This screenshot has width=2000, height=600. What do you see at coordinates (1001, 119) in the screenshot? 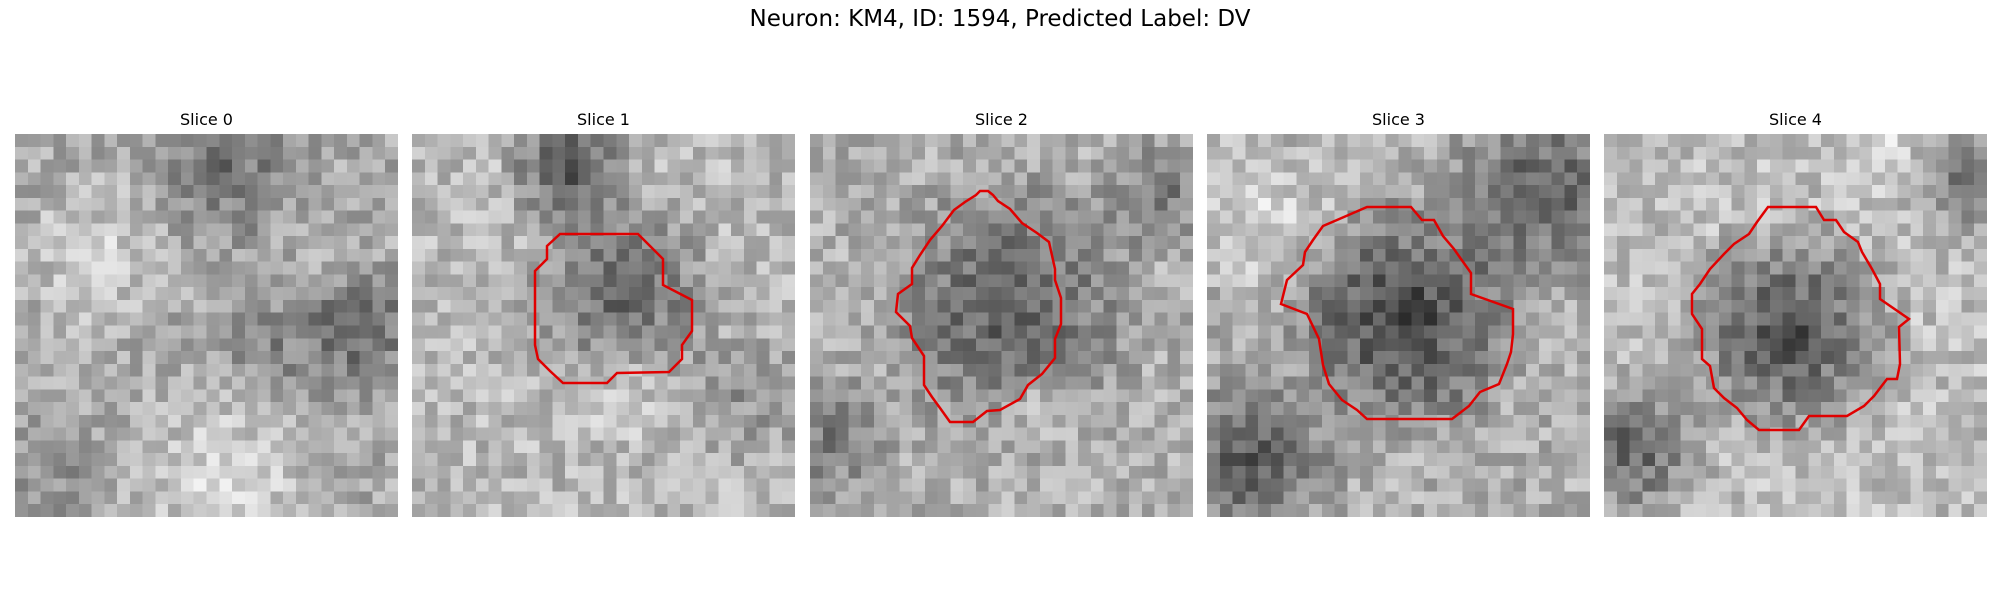
I see `slice-title: Slice 2` at bounding box center [1001, 119].